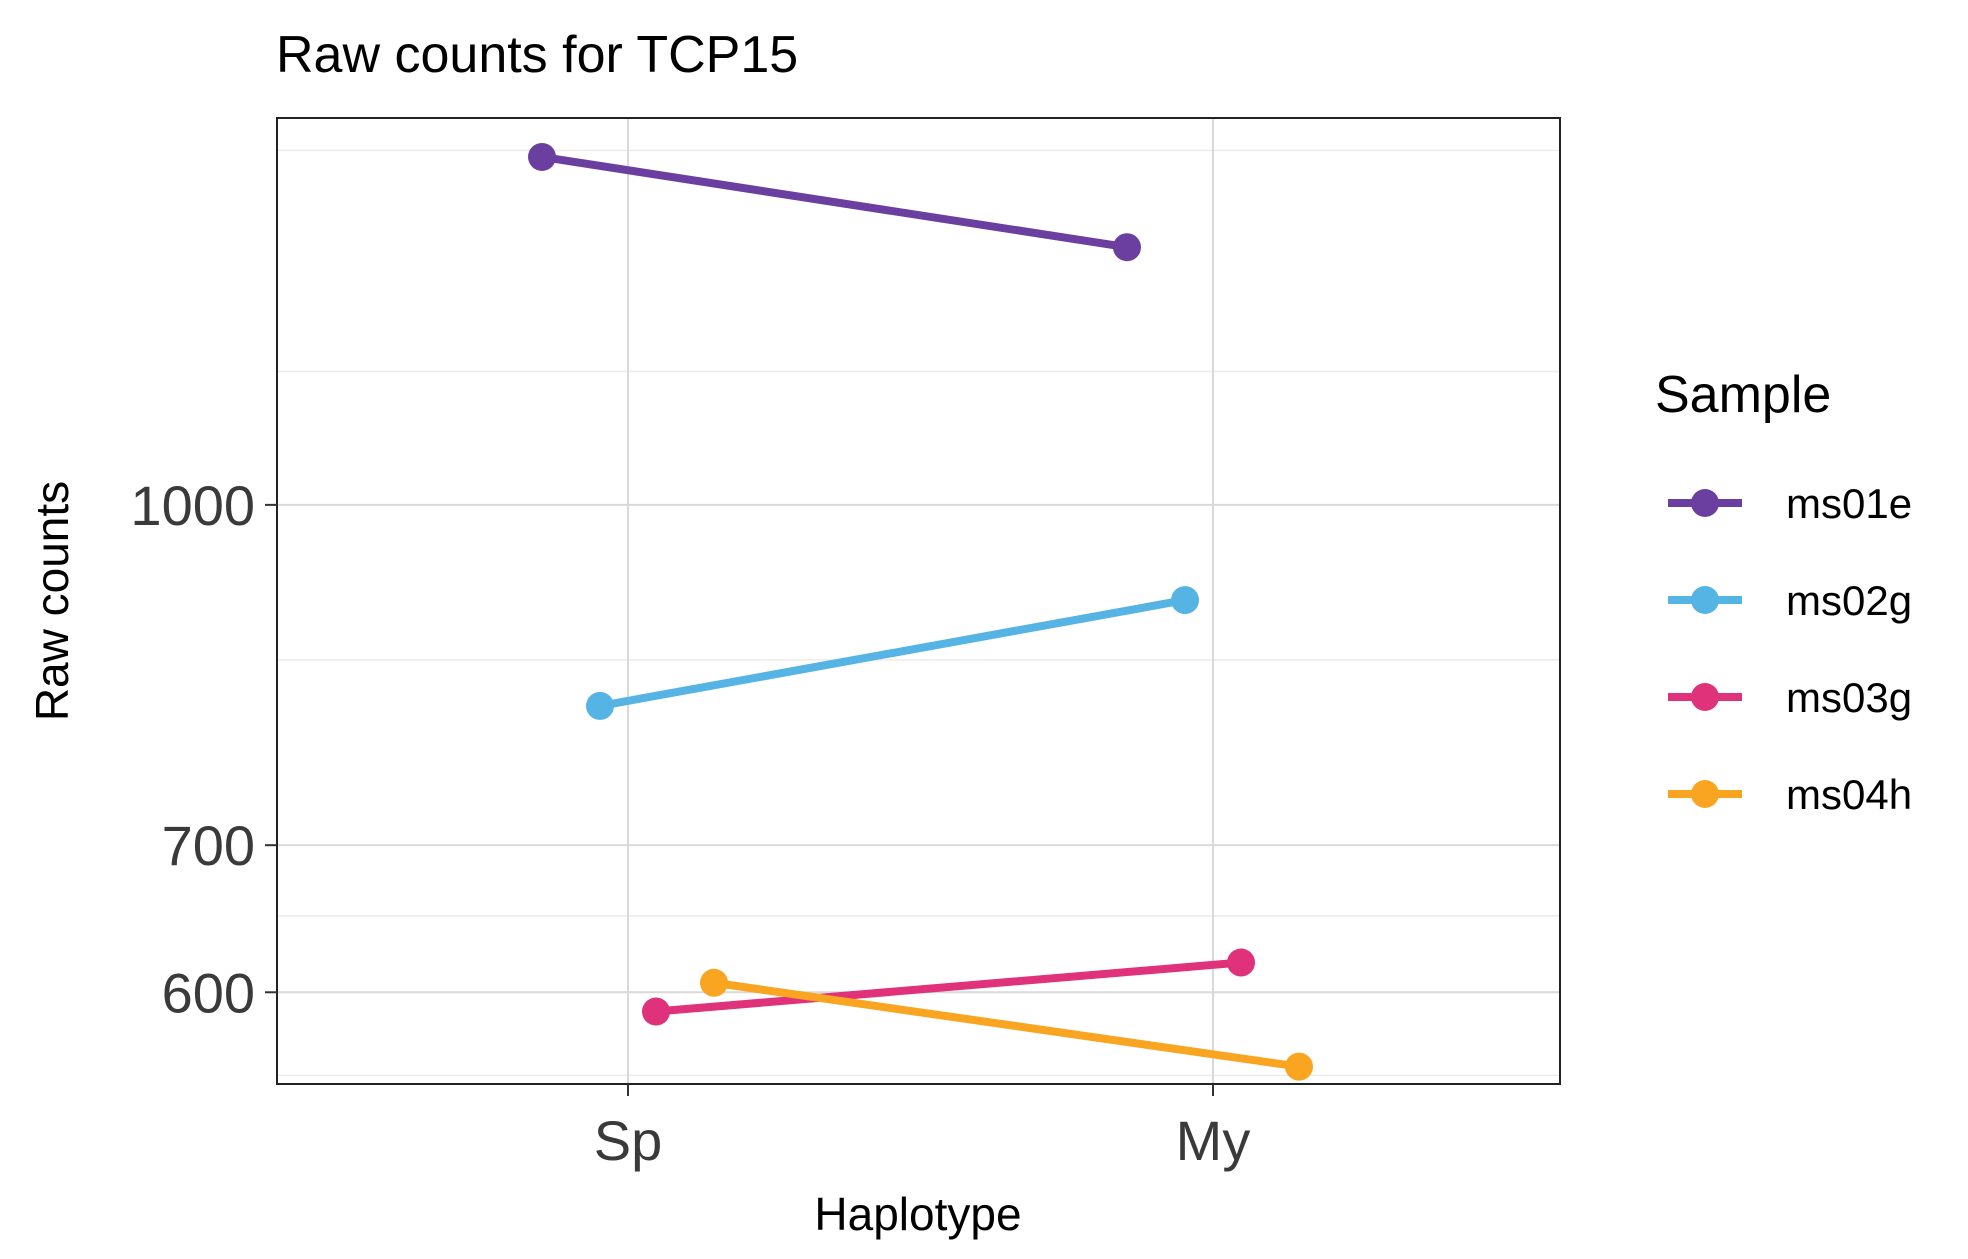 The width and height of the screenshot is (1968, 1259). Describe the element at coordinates (192, 505) in the screenshot. I see `y-tick-label: 1000` at that location.